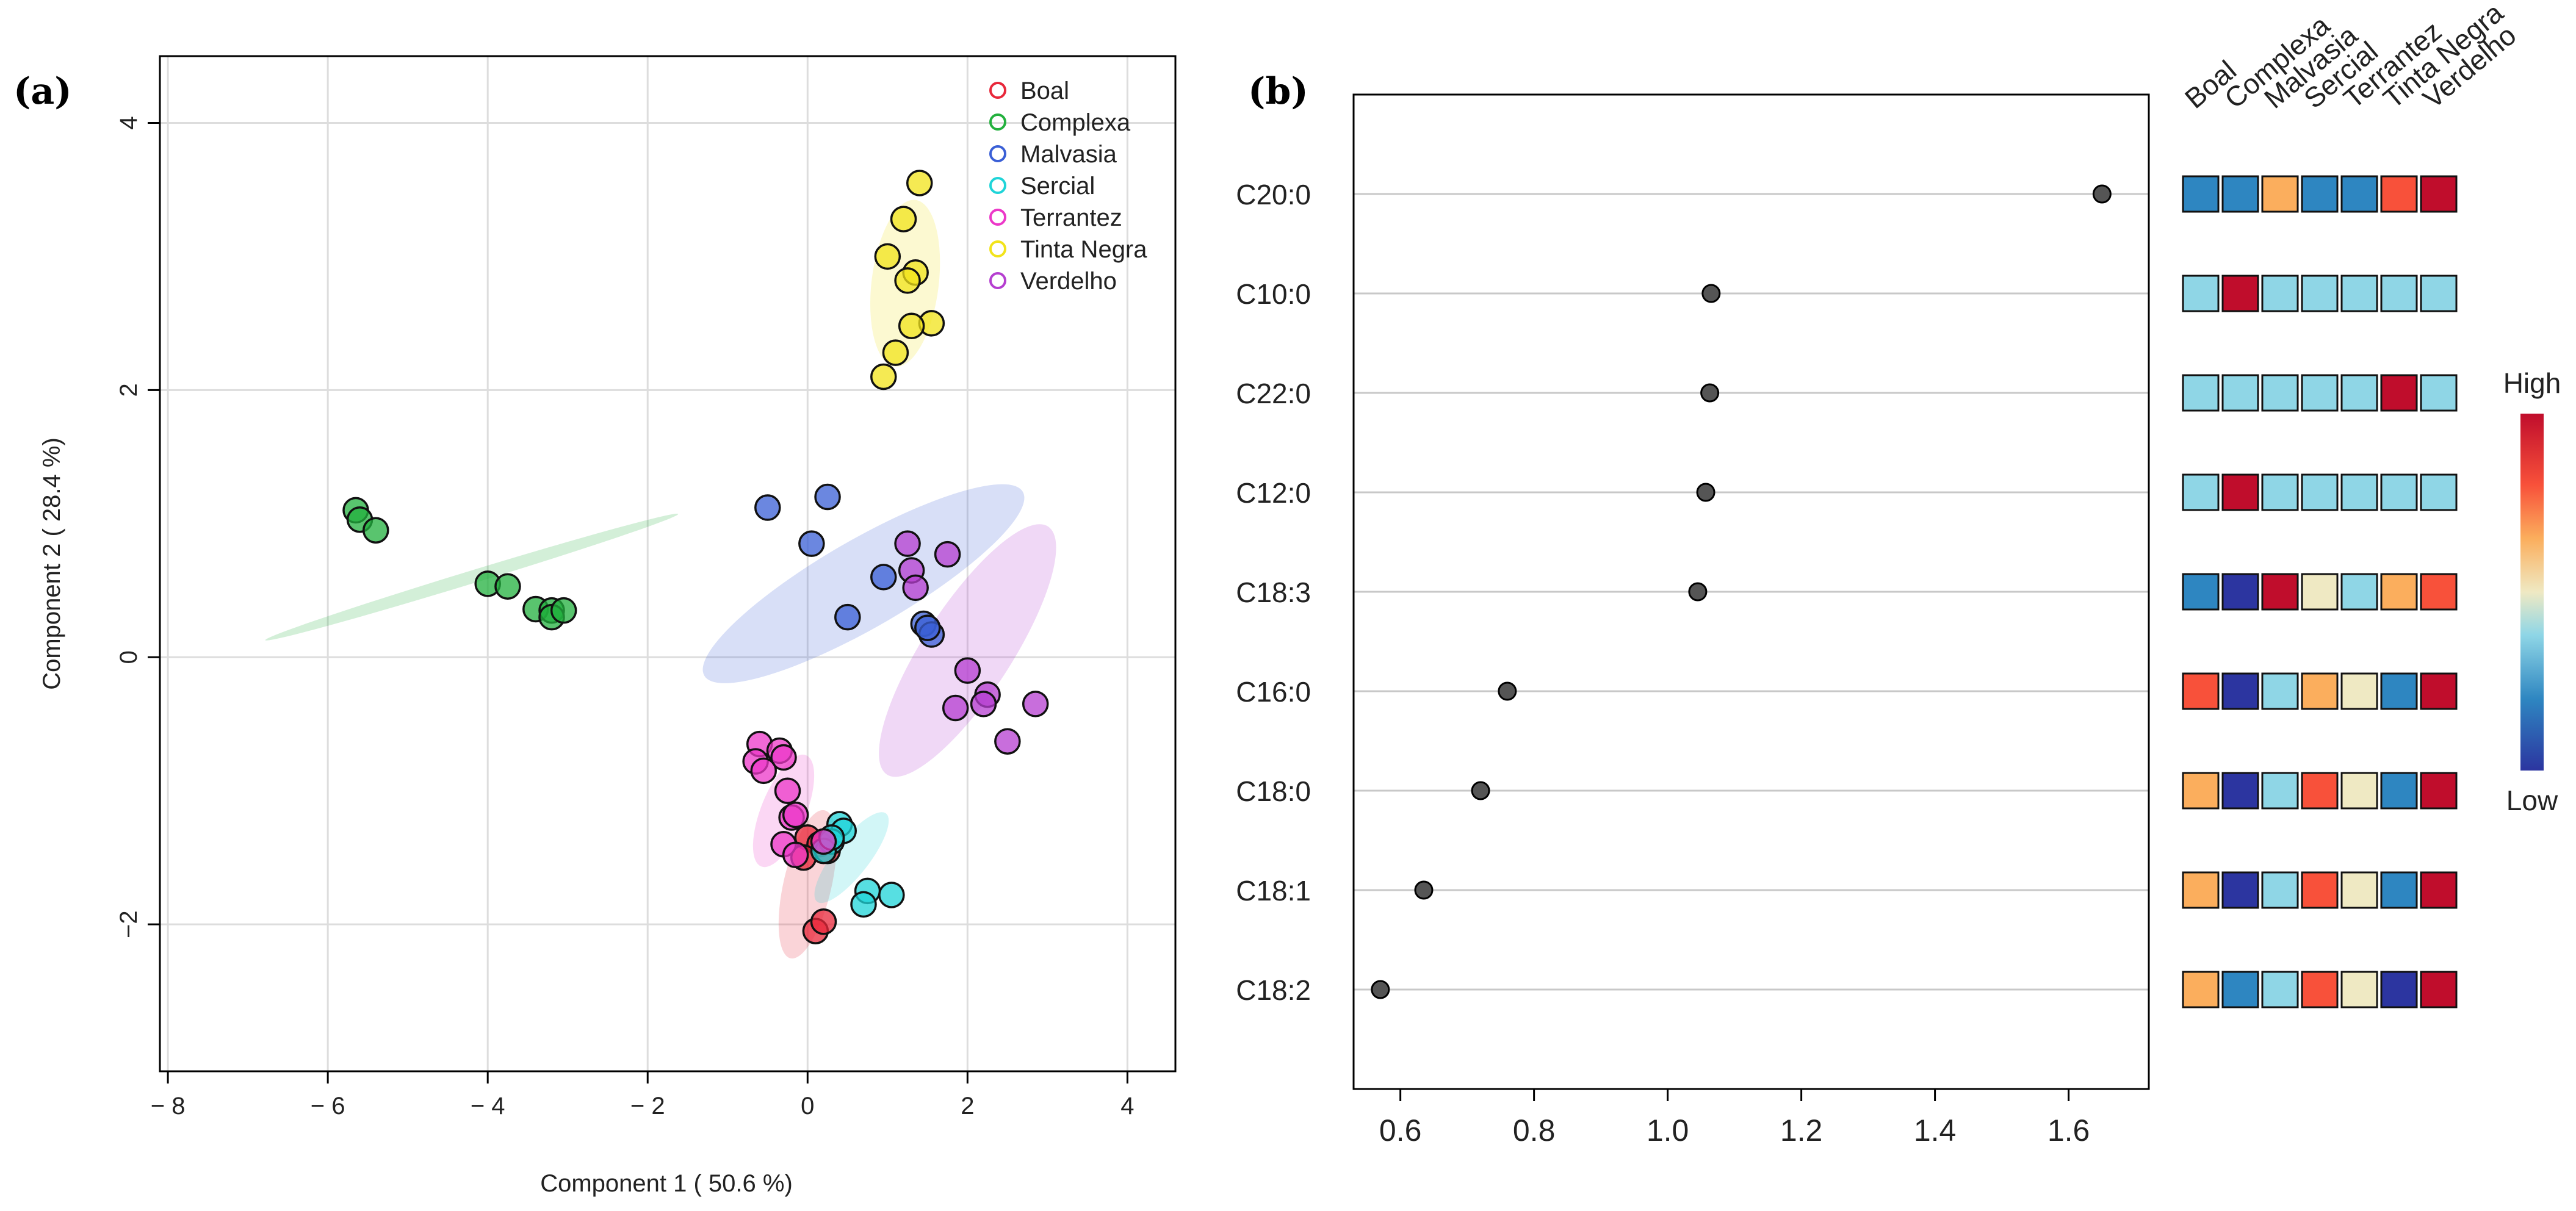 The width and height of the screenshot is (2576, 1211). What do you see at coordinates (1273, 891) in the screenshot?
I see `category-label: C18:1` at bounding box center [1273, 891].